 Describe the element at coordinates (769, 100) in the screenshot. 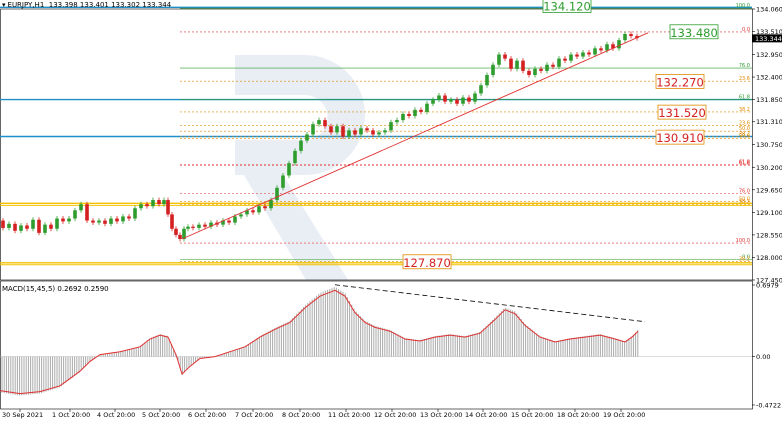

I see `price-tick-label: 131.850` at that location.